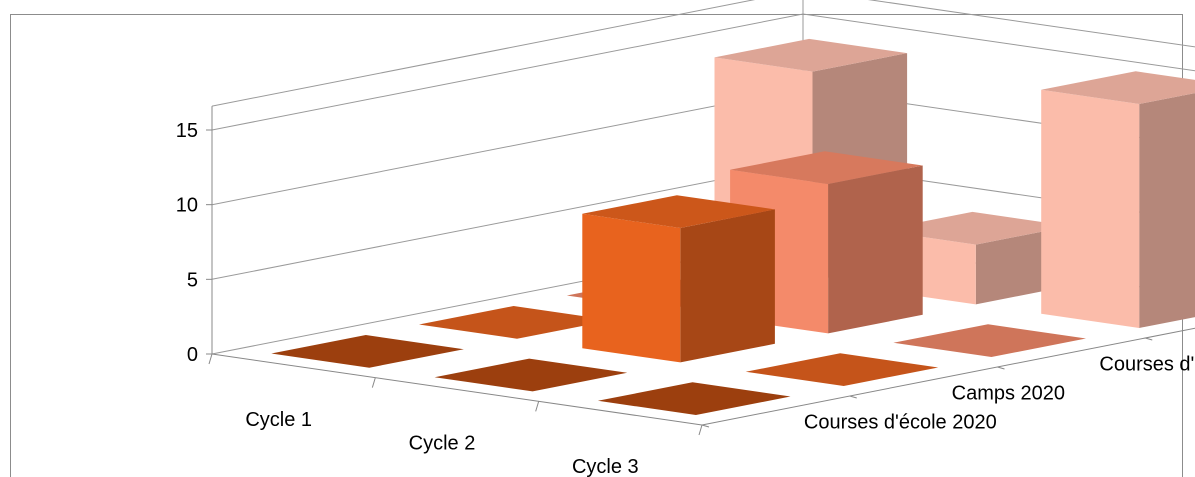 This screenshot has height=477, width=1195. I want to click on series-label: Courses d'écoles 2019, so click(1147, 365).